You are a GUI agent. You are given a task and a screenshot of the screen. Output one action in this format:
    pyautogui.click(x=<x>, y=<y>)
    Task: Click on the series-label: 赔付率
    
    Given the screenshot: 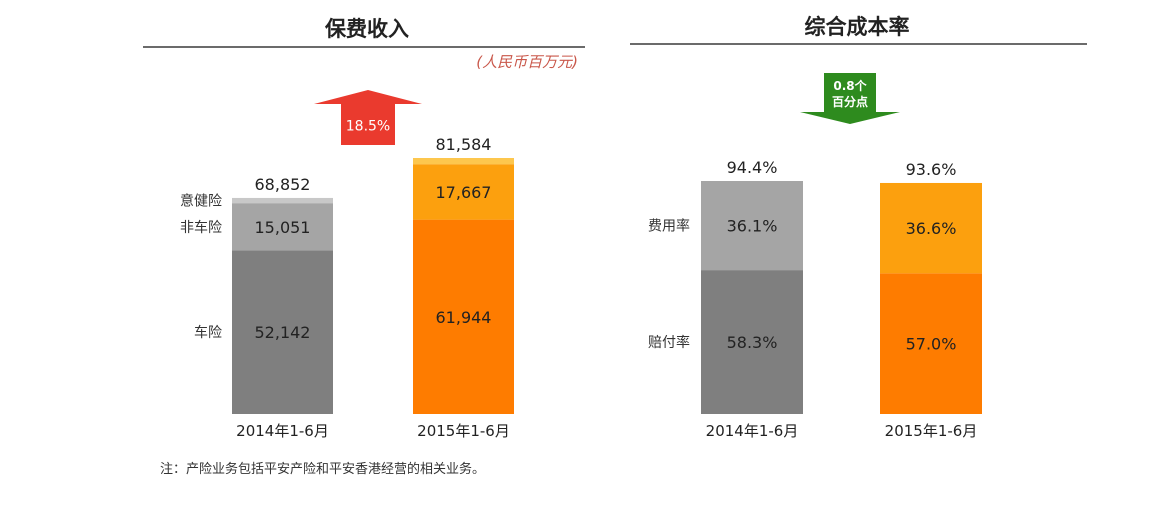 What is the action you would take?
    pyautogui.click(x=669, y=342)
    